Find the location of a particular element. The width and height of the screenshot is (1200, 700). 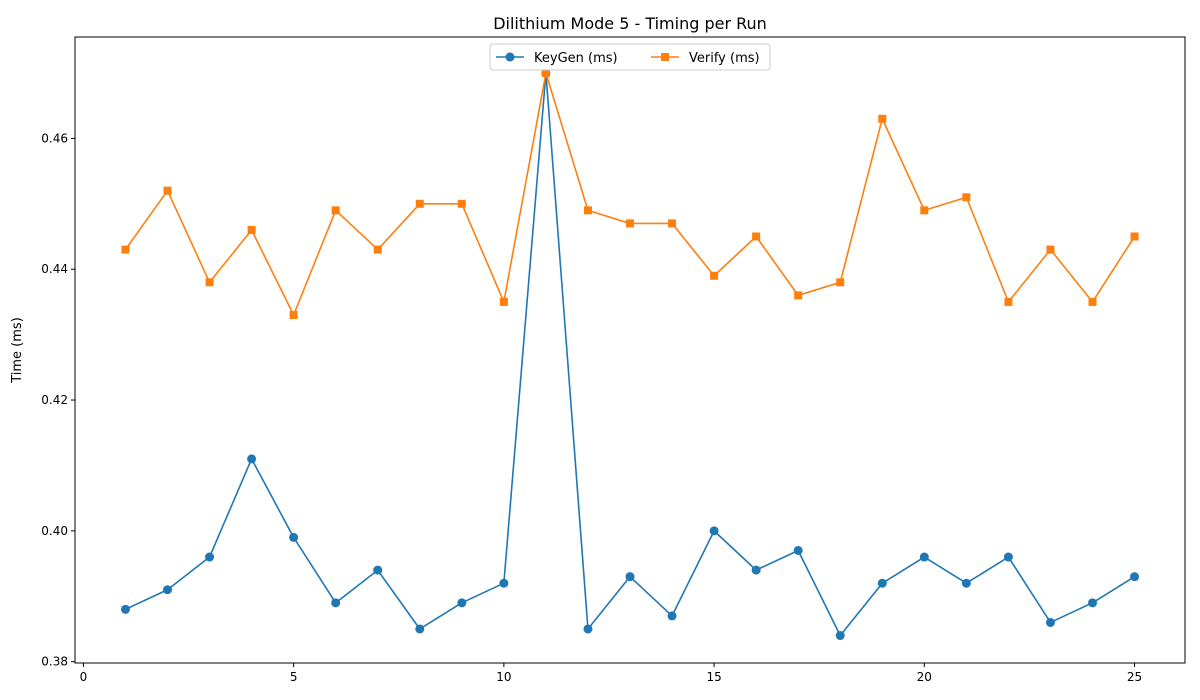

y-tick-label: 0.40 is located at coordinates (54, 531).